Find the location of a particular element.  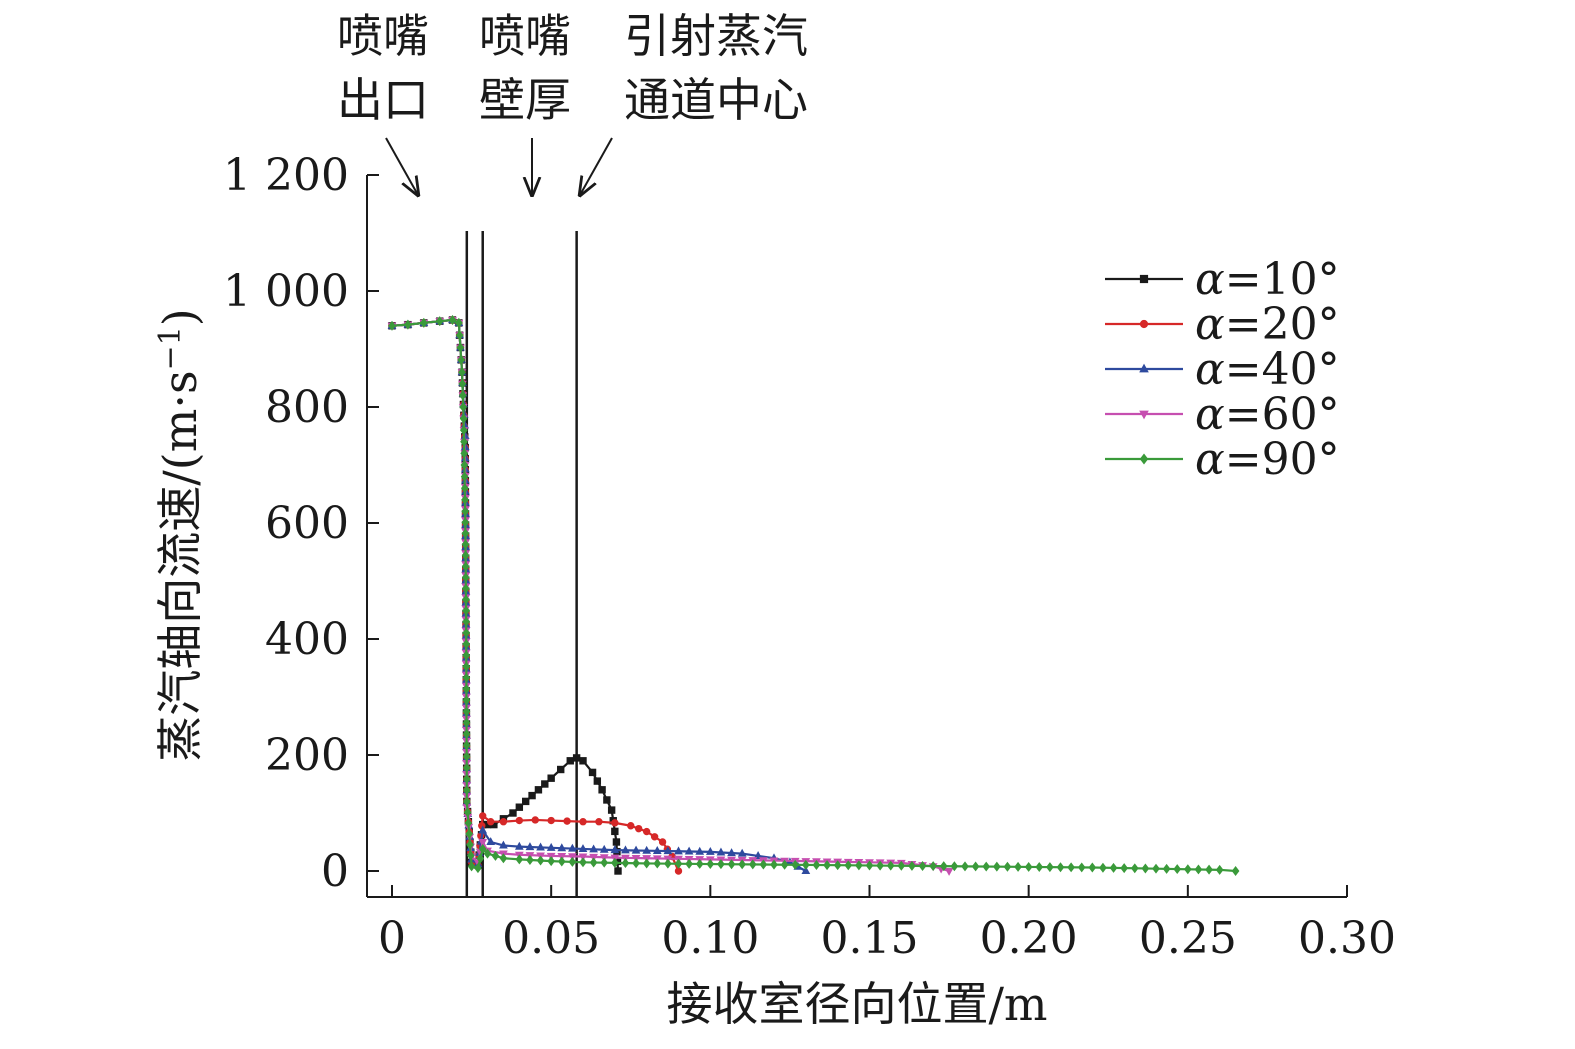

y-axis-title-sup: −1 is located at coordinates (170, 348).